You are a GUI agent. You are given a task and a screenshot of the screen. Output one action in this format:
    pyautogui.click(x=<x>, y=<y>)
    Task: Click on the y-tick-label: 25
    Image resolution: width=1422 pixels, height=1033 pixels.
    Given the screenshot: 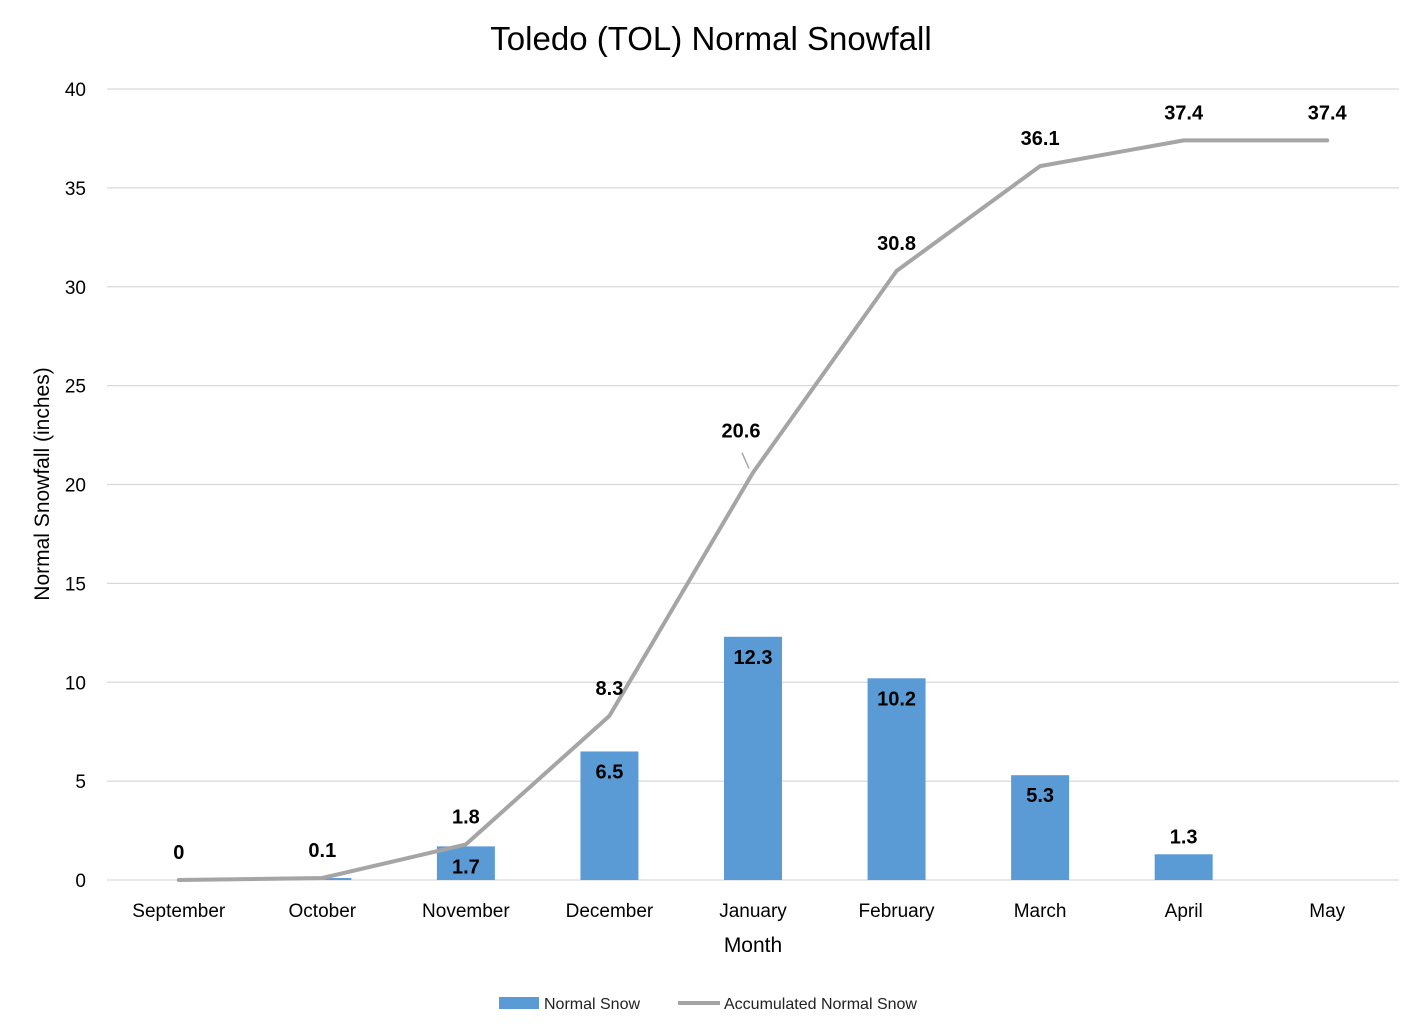 What is the action you would take?
    pyautogui.click(x=75, y=387)
    